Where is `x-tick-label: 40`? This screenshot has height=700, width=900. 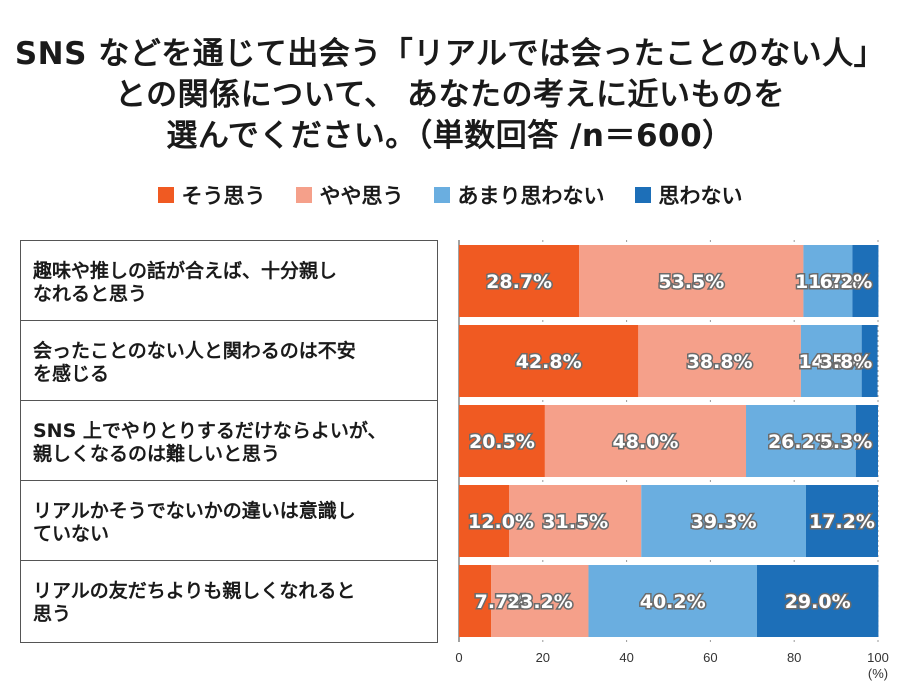 x-tick-label: 40 is located at coordinates (626, 657).